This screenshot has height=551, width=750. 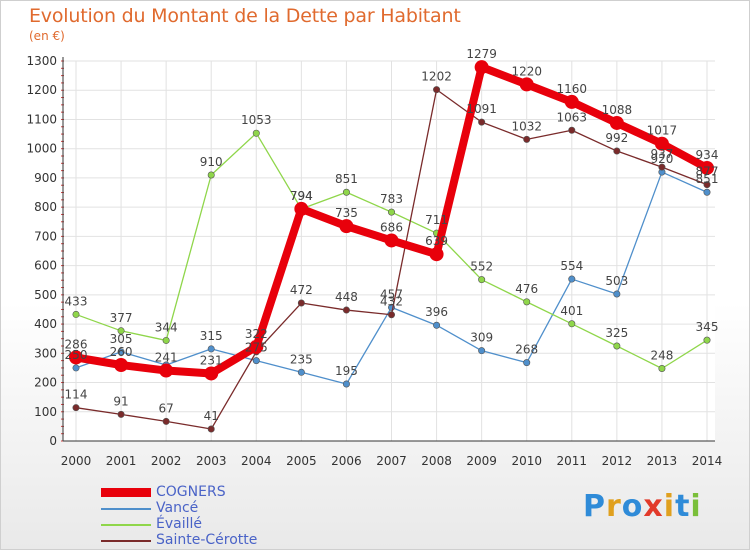 What do you see at coordinates (616, 333) in the screenshot?
I see `data-label-evaille: 325` at bounding box center [616, 333].